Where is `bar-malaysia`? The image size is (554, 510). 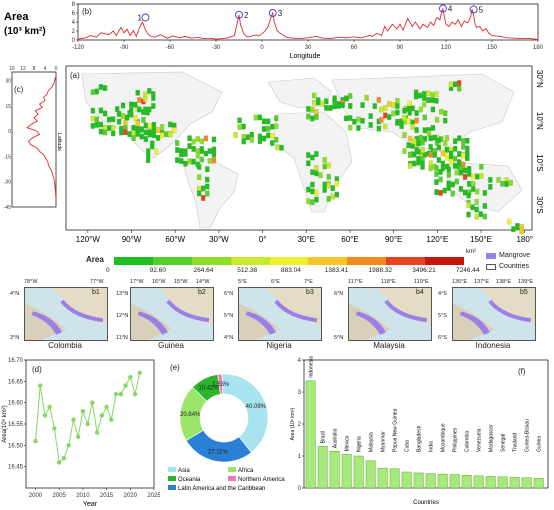
bar-malaysia is located at coordinates (370, 474).